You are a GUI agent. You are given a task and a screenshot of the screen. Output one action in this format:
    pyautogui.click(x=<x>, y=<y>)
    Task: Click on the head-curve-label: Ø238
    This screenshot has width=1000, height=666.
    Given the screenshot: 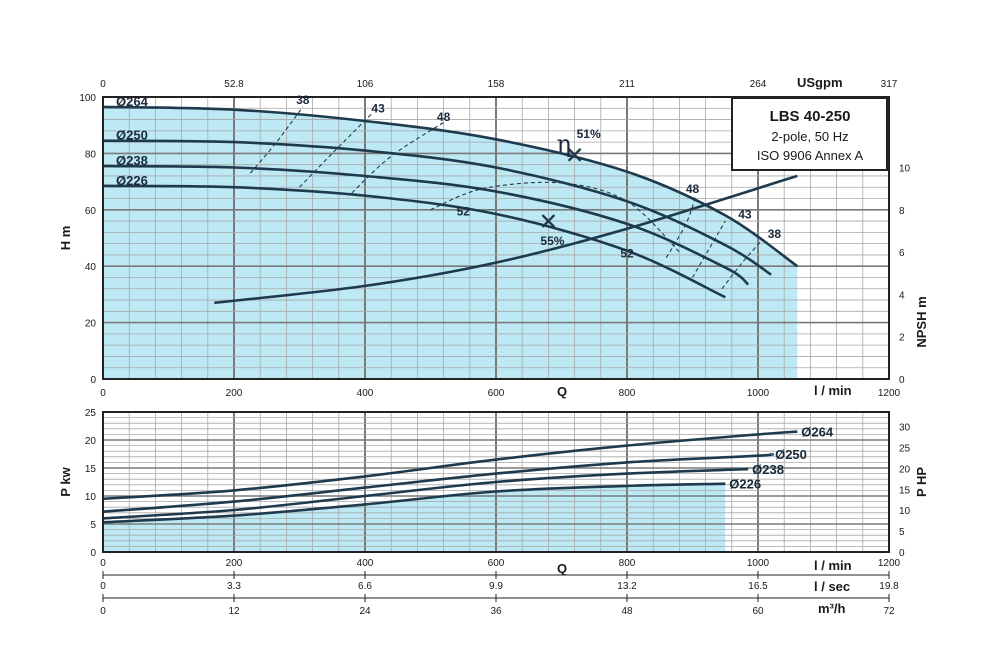 What is the action you would take?
    pyautogui.click(x=132, y=160)
    